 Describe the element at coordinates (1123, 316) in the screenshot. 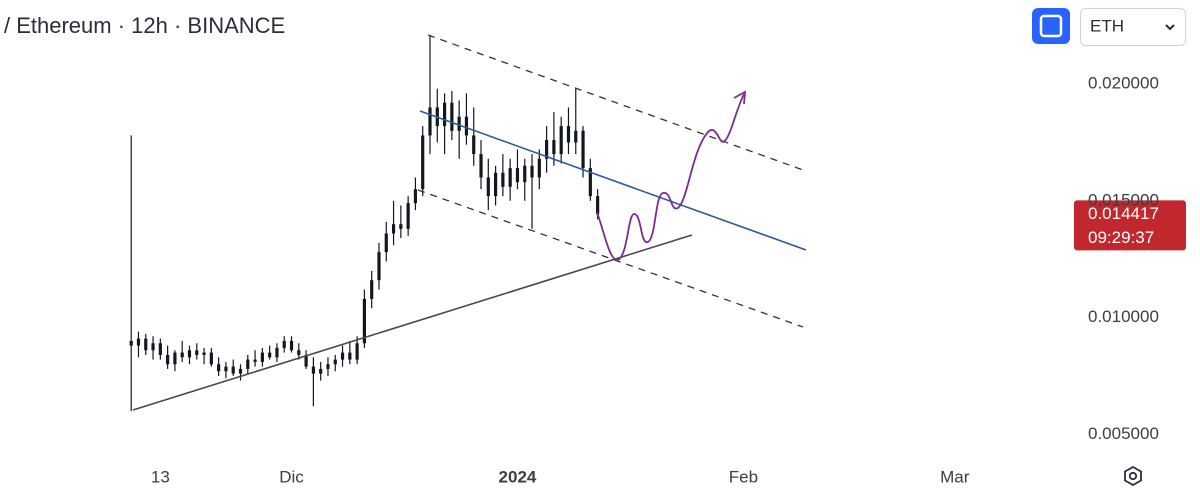

I see `y-tick-label: 0.010000` at that location.